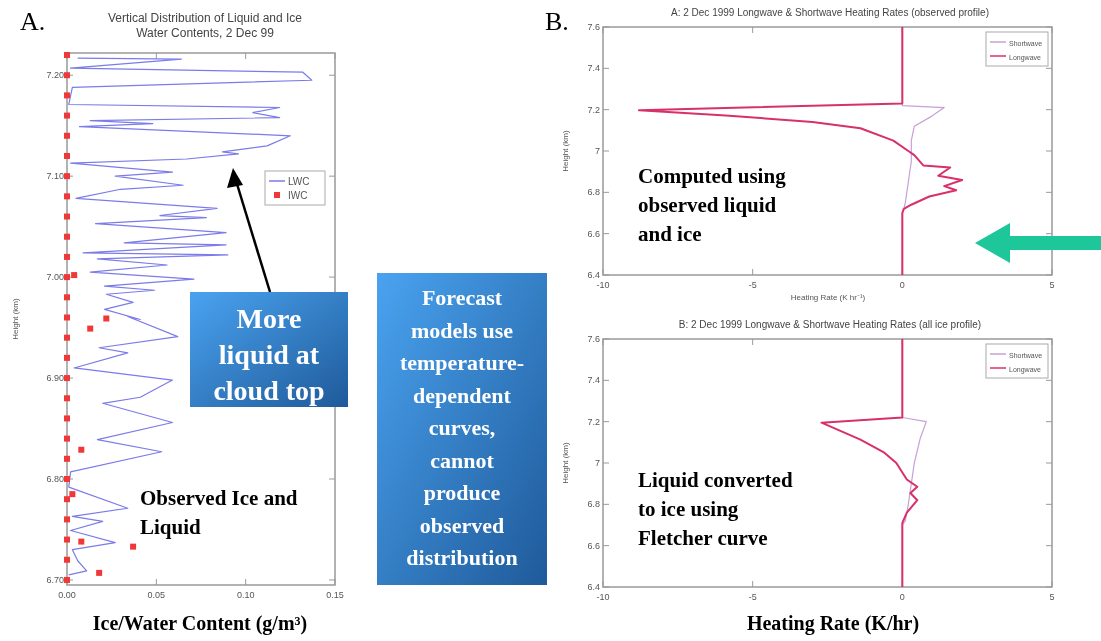 The width and height of the screenshot is (1101, 641). Describe the element at coordinates (55, 176) in the screenshot. I see `y-tick-label: 7.10` at that location.